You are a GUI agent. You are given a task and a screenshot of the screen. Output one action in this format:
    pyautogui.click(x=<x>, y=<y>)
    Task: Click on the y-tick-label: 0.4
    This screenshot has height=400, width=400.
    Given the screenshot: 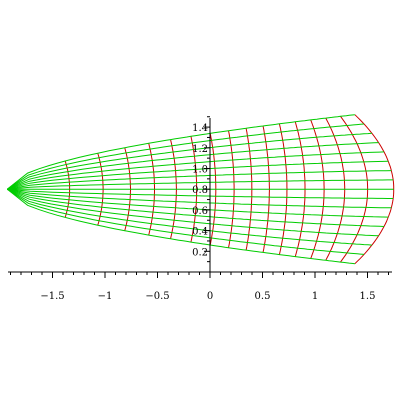 What is the action you would take?
    pyautogui.click(x=200, y=232)
    